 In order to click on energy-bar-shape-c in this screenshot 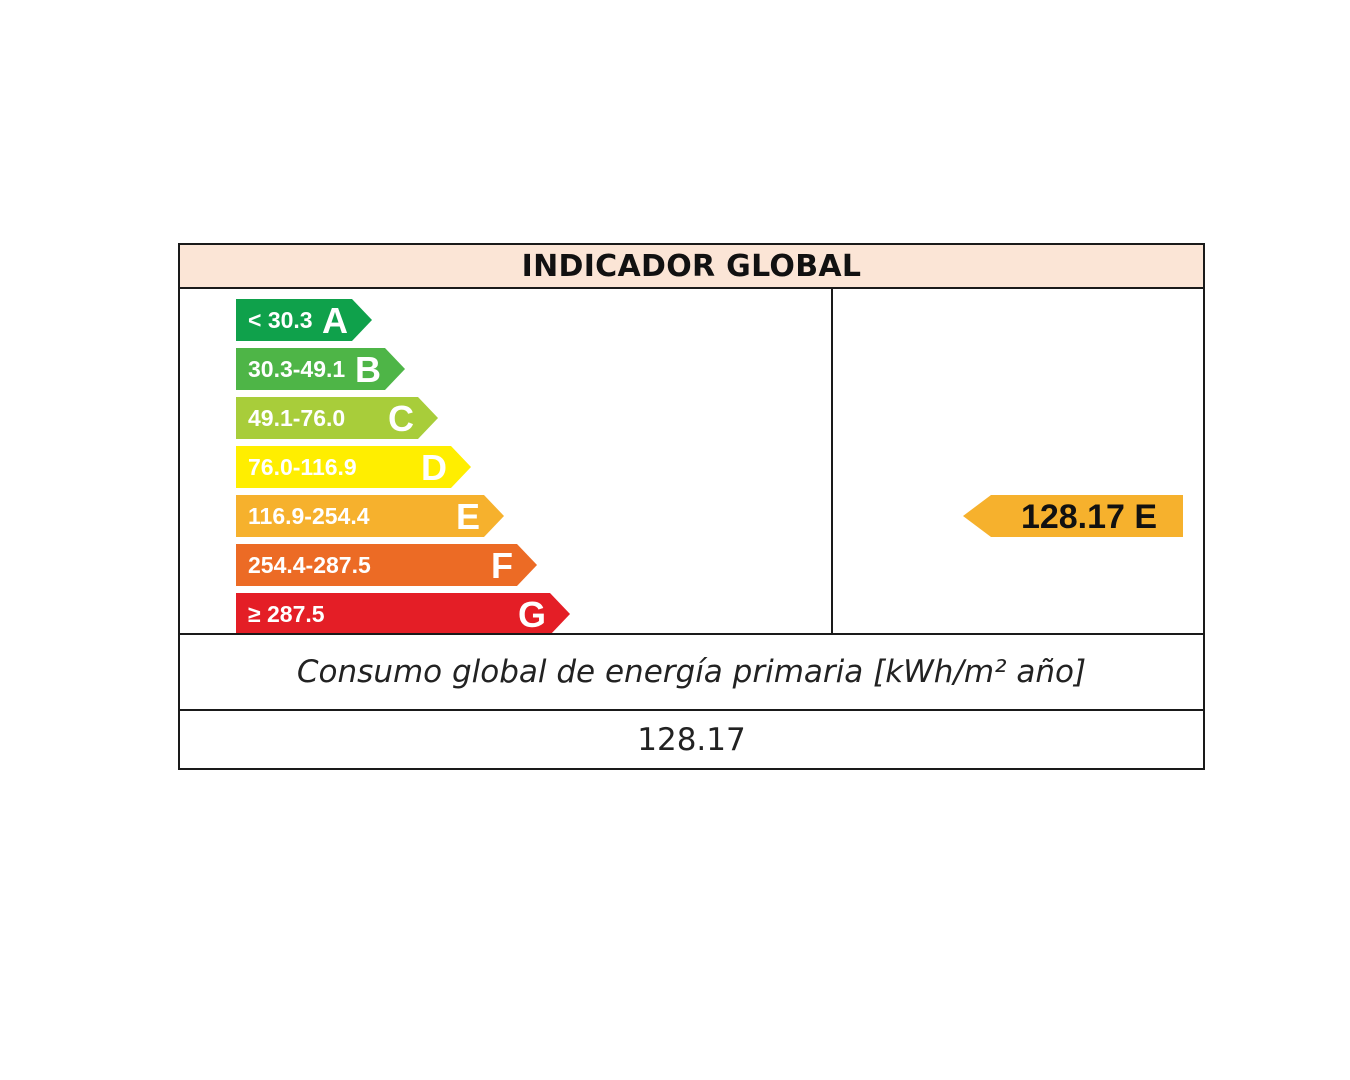, I will do `click(337, 418)`.